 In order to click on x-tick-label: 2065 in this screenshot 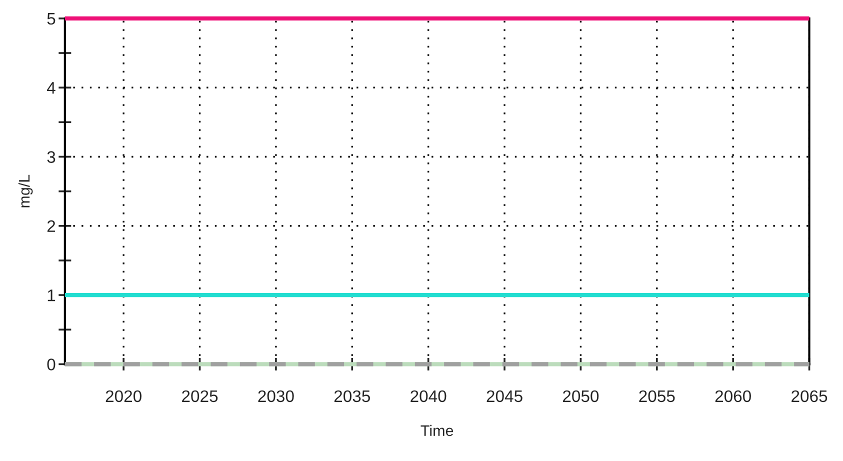, I will do `click(810, 396)`.